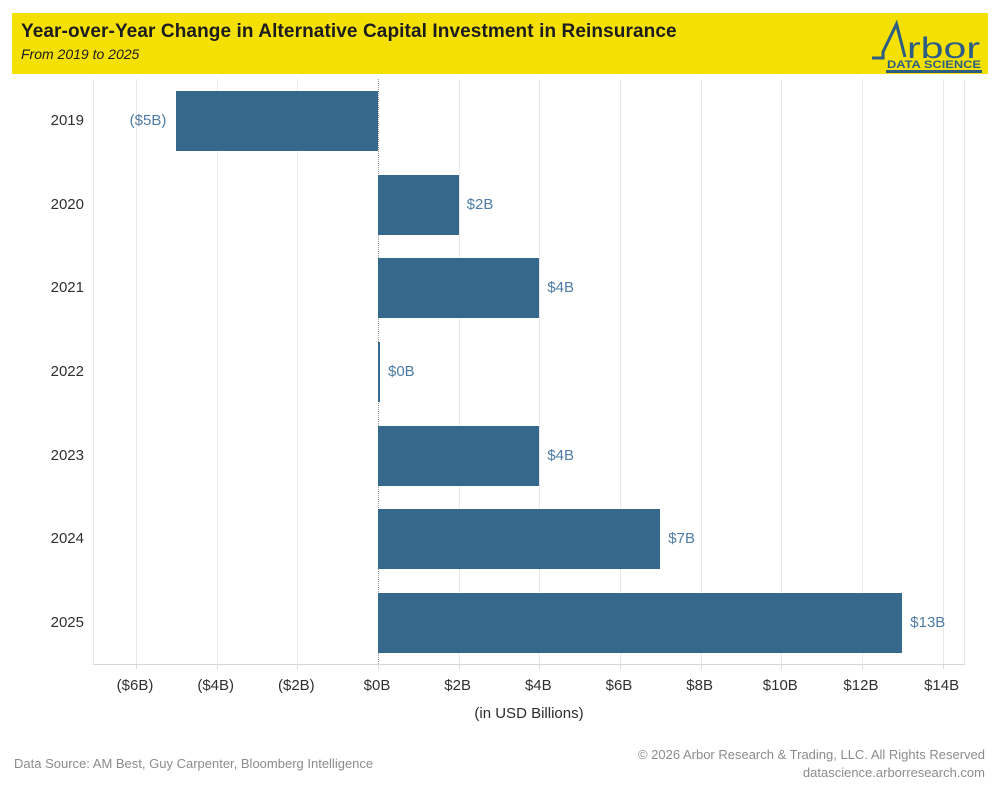 Image resolution: width=1000 pixels, height=800 pixels. What do you see at coordinates (80, 54) in the screenshot?
I see `chart-subtitle: From 2019 to 2025` at bounding box center [80, 54].